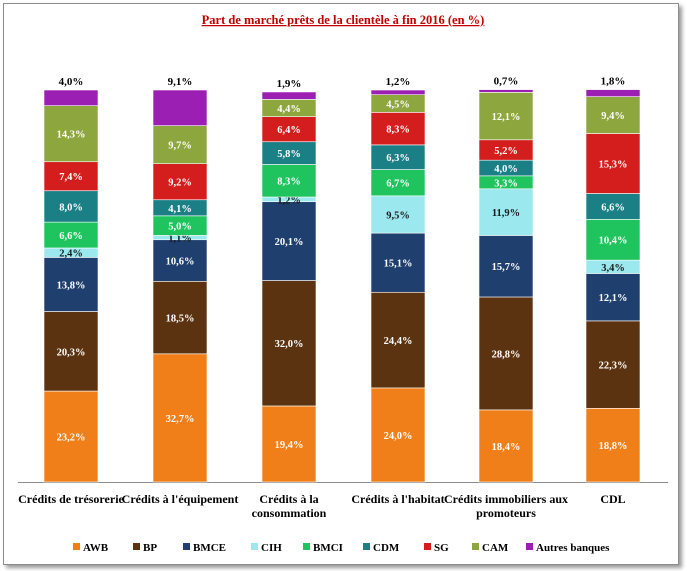  What do you see at coordinates (613, 82) in the screenshot?
I see `data-label: 1,8%` at bounding box center [613, 82].